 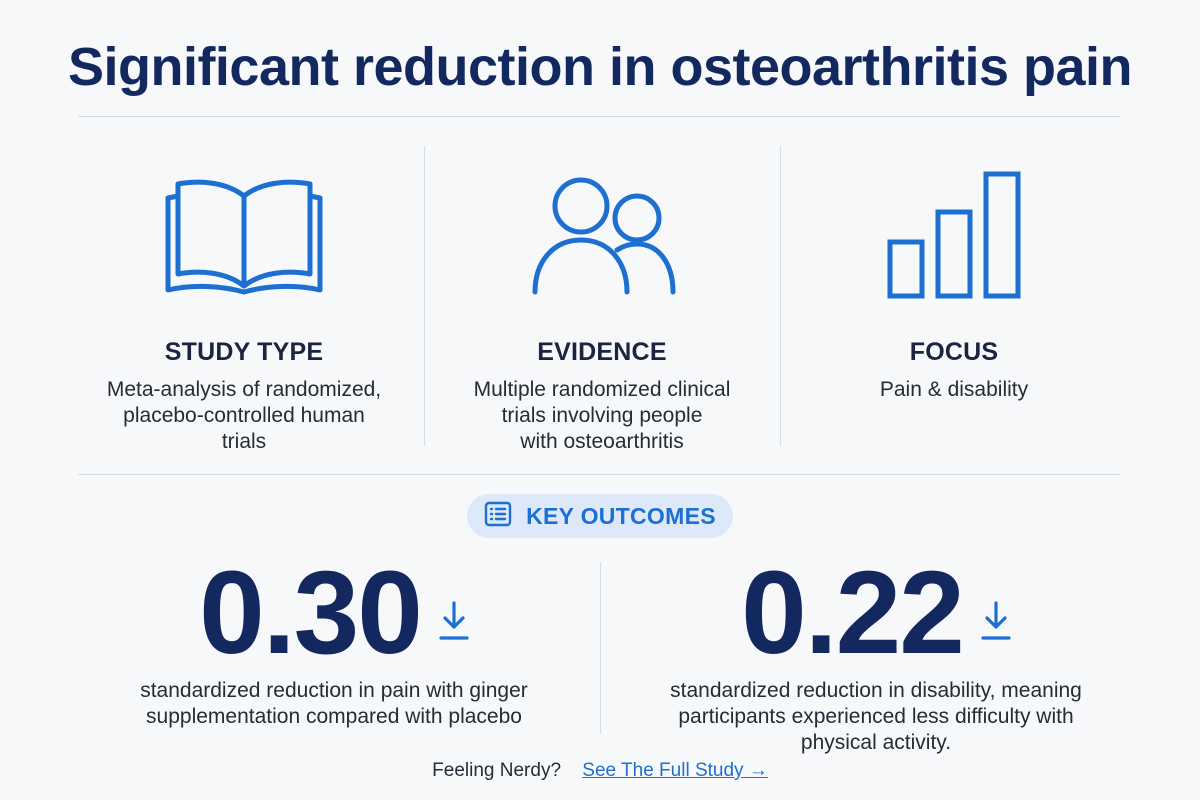 I want to click on key-outcomes-badge: KEY OUTCOMES, so click(x=600, y=516).